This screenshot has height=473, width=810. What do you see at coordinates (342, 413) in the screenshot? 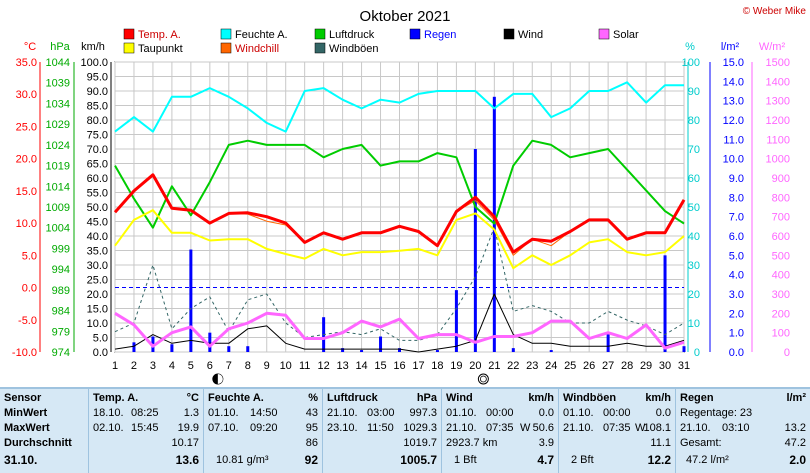
I see `stats-pressure-min-date: 21.10.` at bounding box center [342, 413].